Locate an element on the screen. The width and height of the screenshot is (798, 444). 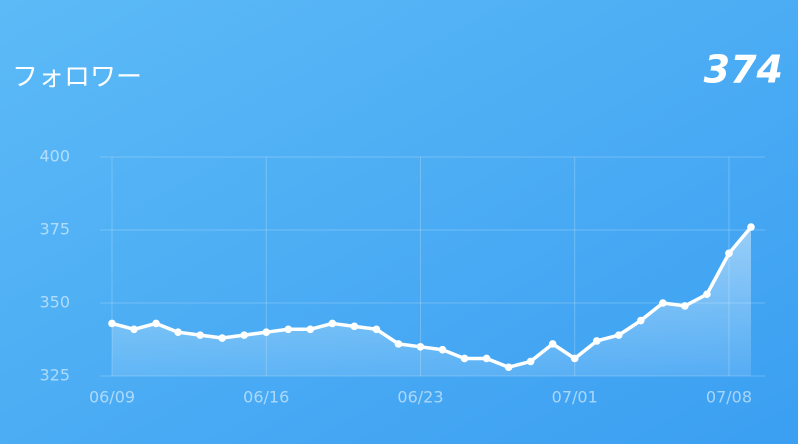
x-tick-label: 06/23 is located at coordinates (420, 397).